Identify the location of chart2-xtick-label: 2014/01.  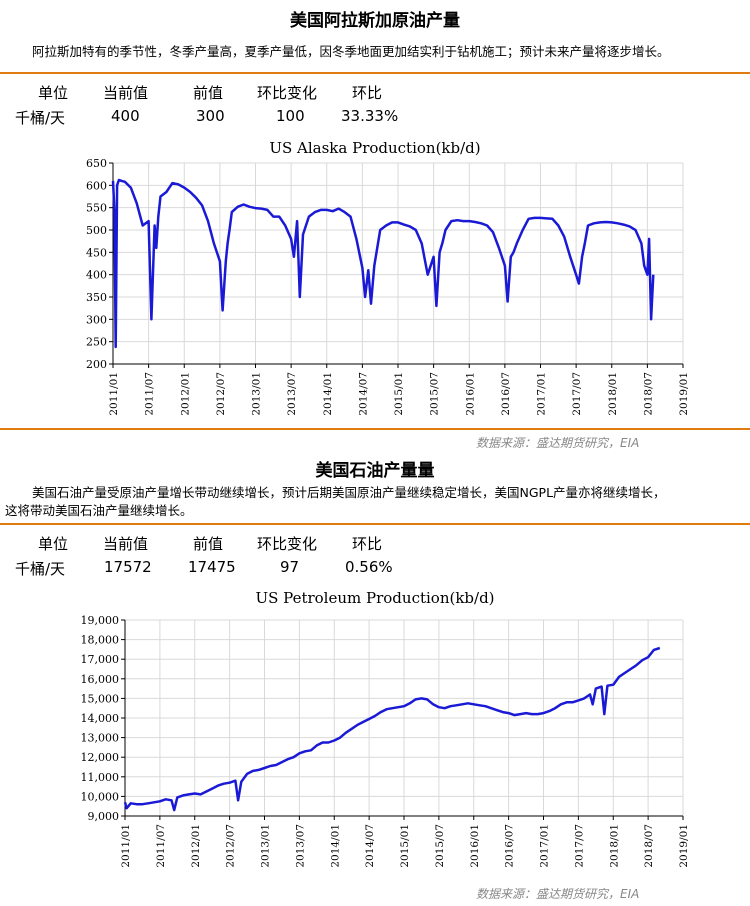
(335, 846).